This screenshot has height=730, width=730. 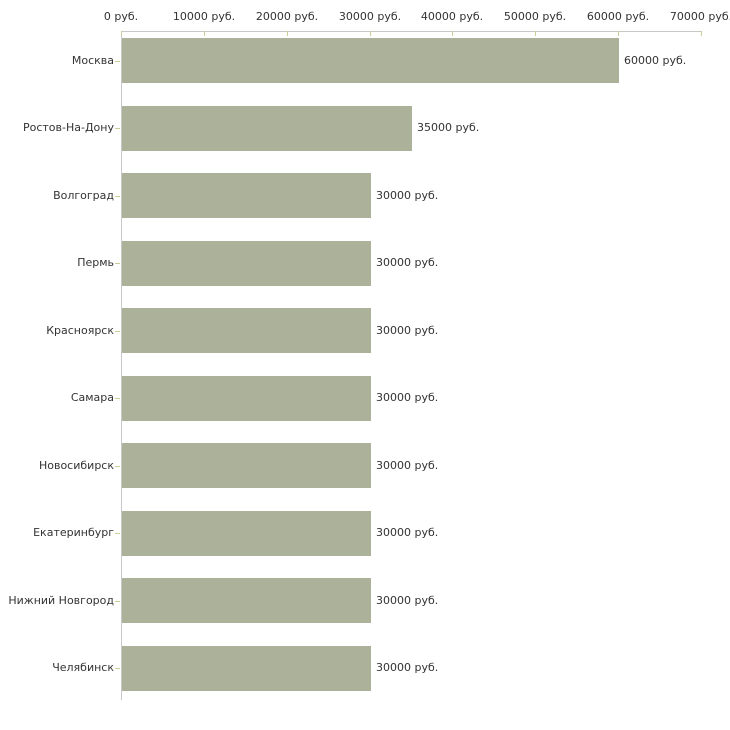 What do you see at coordinates (76, 465) in the screenshot?
I see `category-label: Новосибирск` at bounding box center [76, 465].